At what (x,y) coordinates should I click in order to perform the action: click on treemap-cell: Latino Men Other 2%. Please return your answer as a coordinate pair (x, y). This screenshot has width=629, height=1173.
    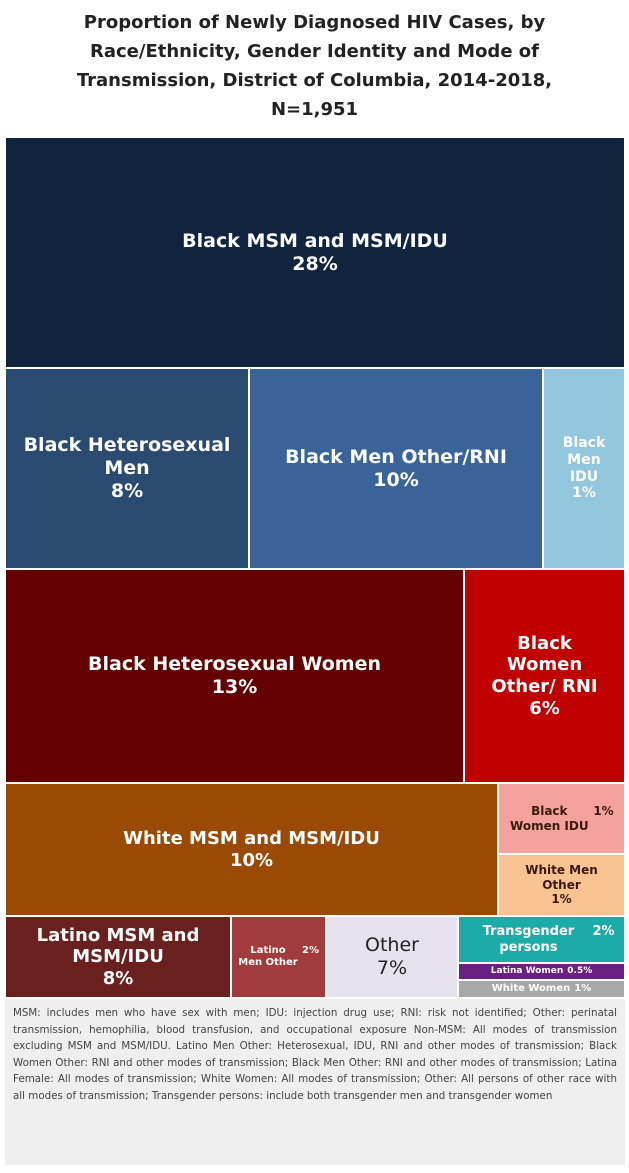
    Looking at the image, I should click on (278, 957).